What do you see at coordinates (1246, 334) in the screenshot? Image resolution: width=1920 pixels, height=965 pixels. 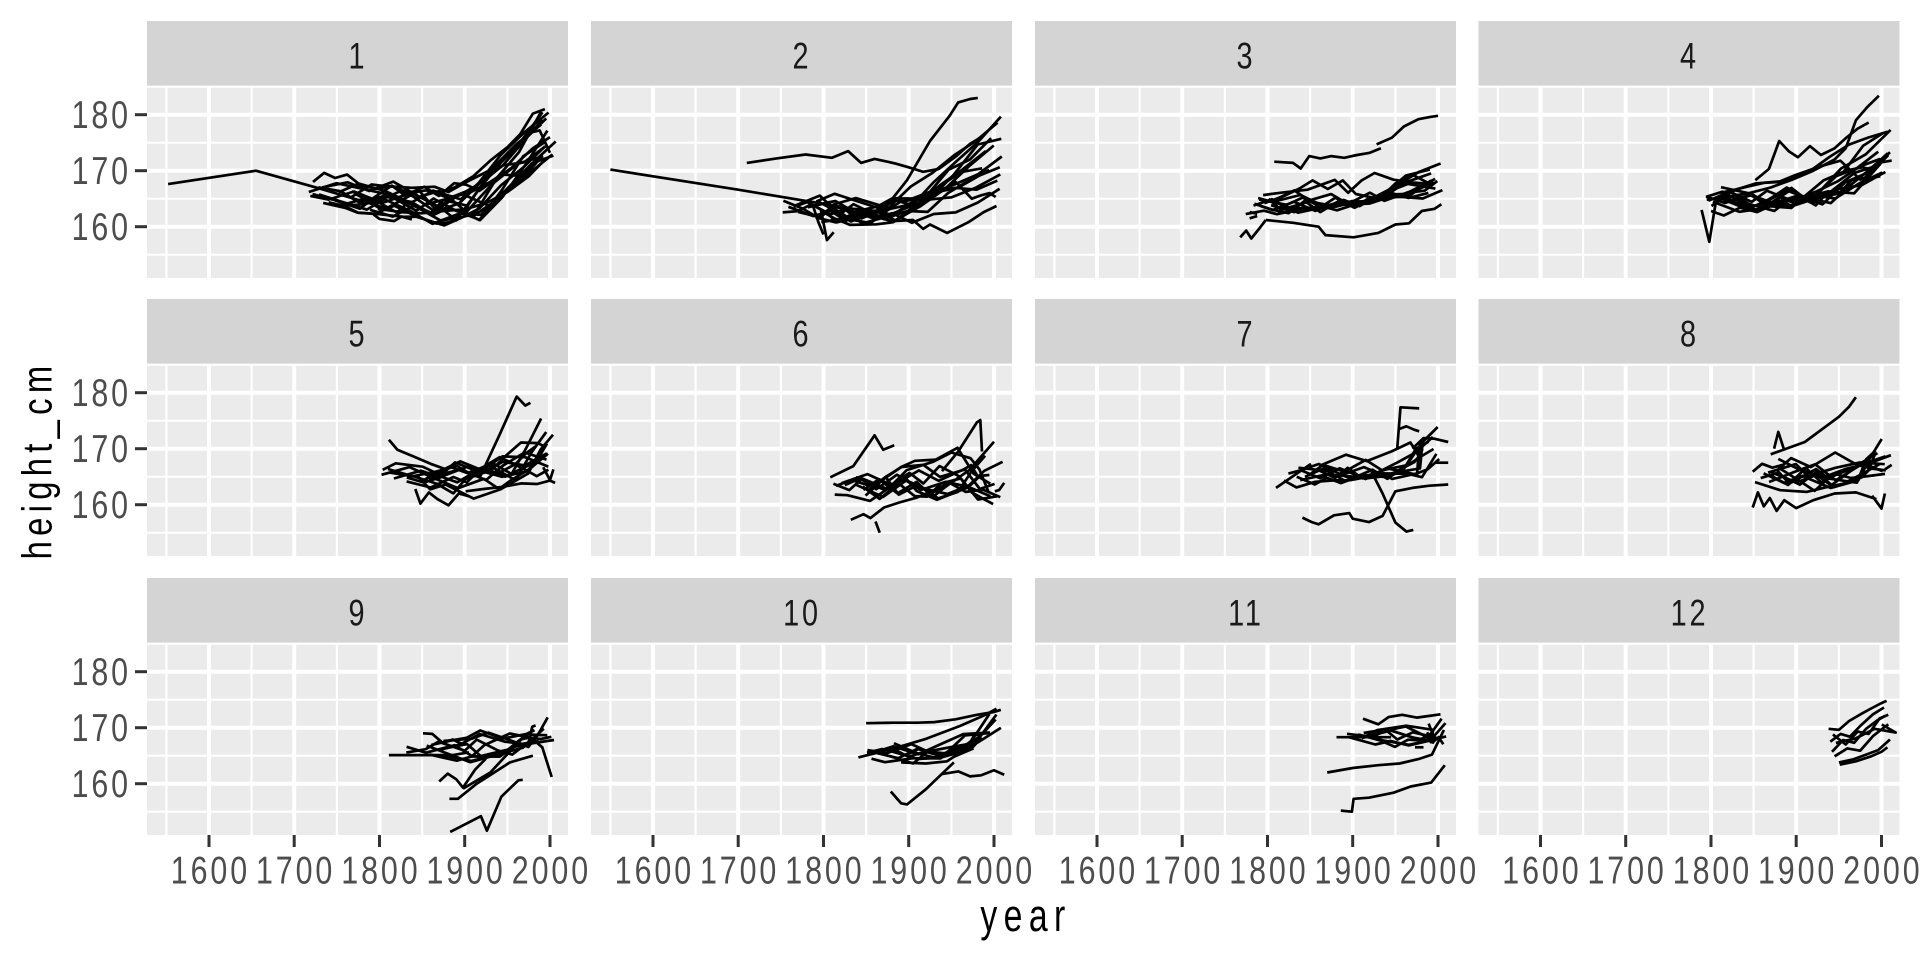 I see `svg-text: 7` at bounding box center [1246, 334].